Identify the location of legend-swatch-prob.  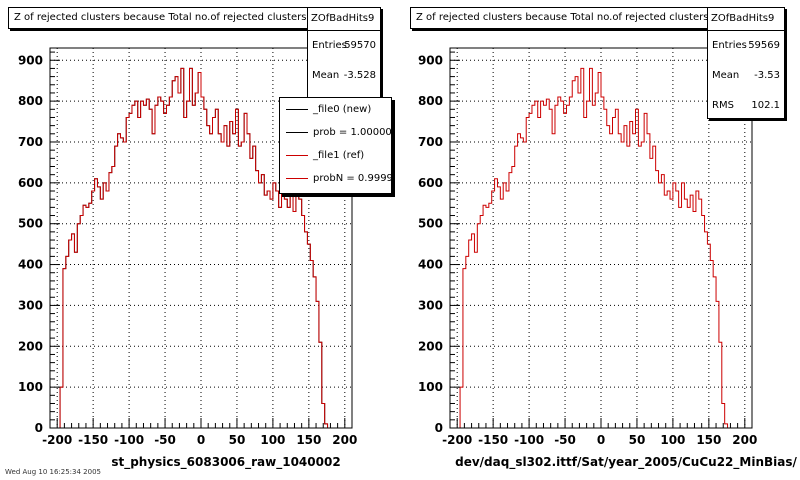
(297, 132).